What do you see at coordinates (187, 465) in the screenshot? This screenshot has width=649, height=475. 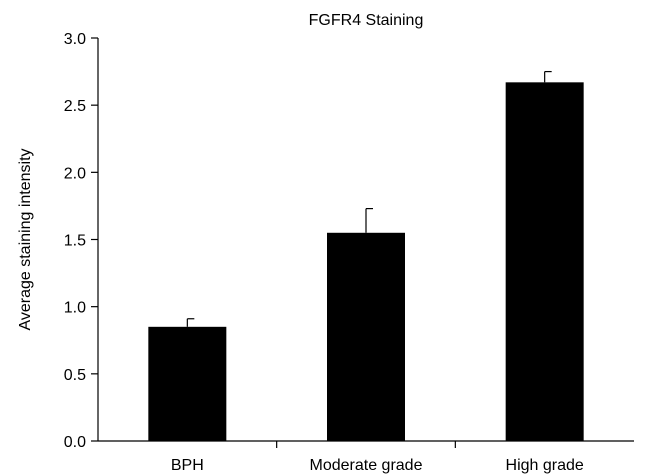 I see `x-category-label: BPH` at bounding box center [187, 465].